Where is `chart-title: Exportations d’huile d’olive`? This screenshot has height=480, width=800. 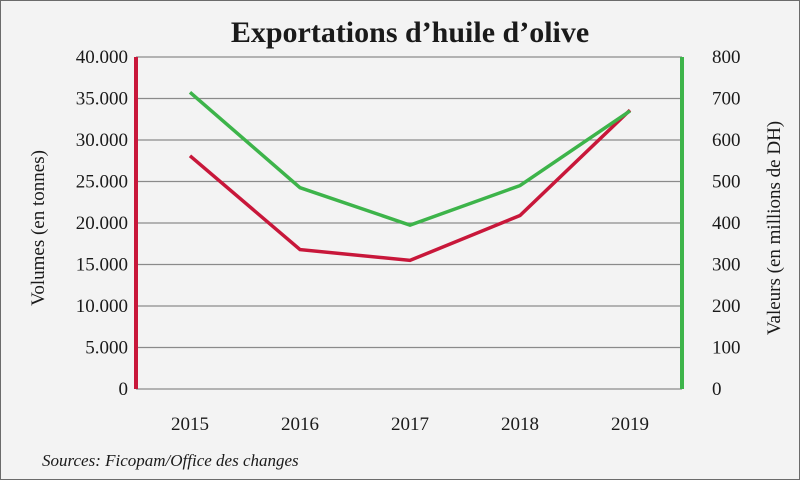
chart-title: Exportations d’huile d’olive is located at coordinates (410, 32).